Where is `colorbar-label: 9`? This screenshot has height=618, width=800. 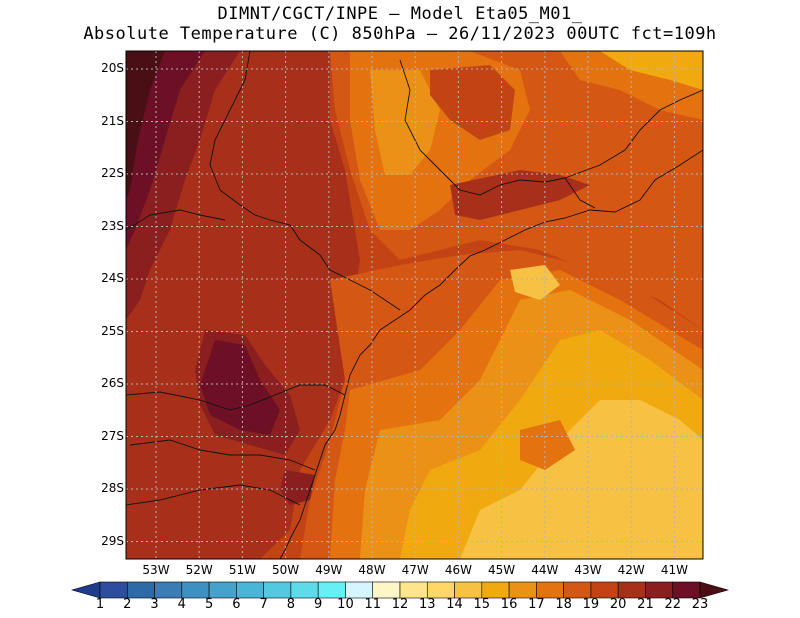
colorbar-label: 9 is located at coordinates (318, 604).